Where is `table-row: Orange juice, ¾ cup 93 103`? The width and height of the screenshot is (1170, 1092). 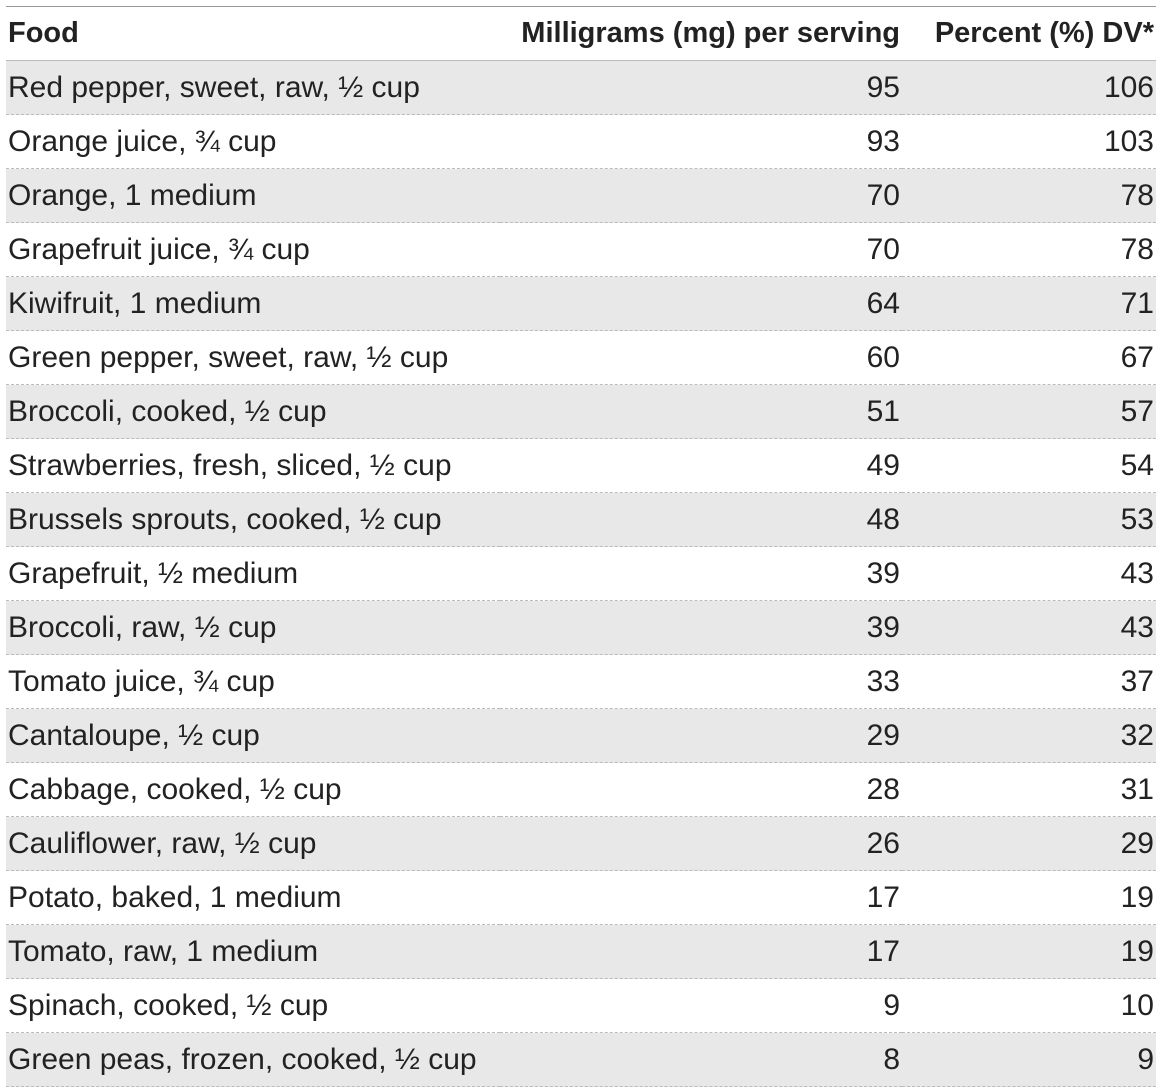 table-row: Orange juice, ¾ cup 93 103 is located at coordinates (581, 141).